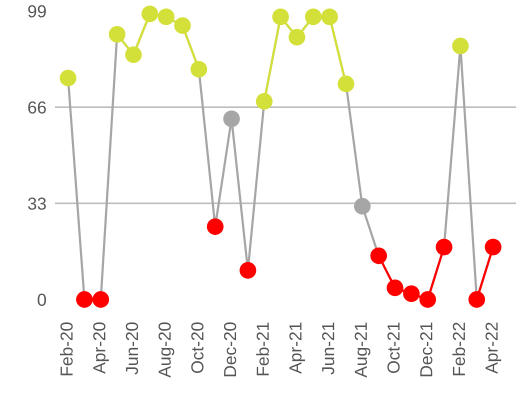 Image resolution: width=516 pixels, height=401 pixels. I want to click on x-tick-label: Jun-20, so click(132, 348).